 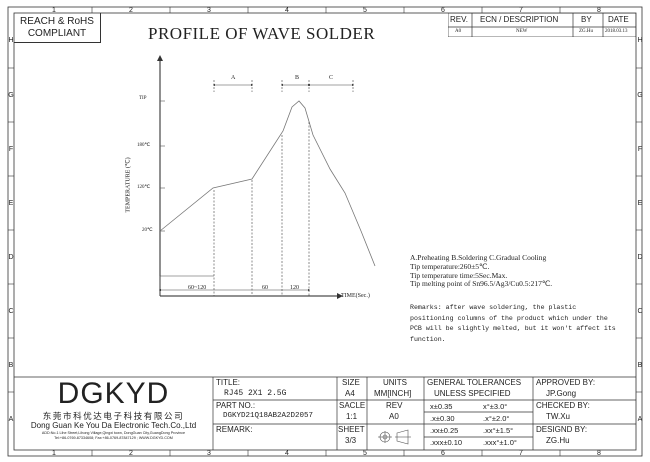 What do you see at coordinates (297, 78) in the screenshot?
I see `phase-label-b: B` at bounding box center [297, 78].